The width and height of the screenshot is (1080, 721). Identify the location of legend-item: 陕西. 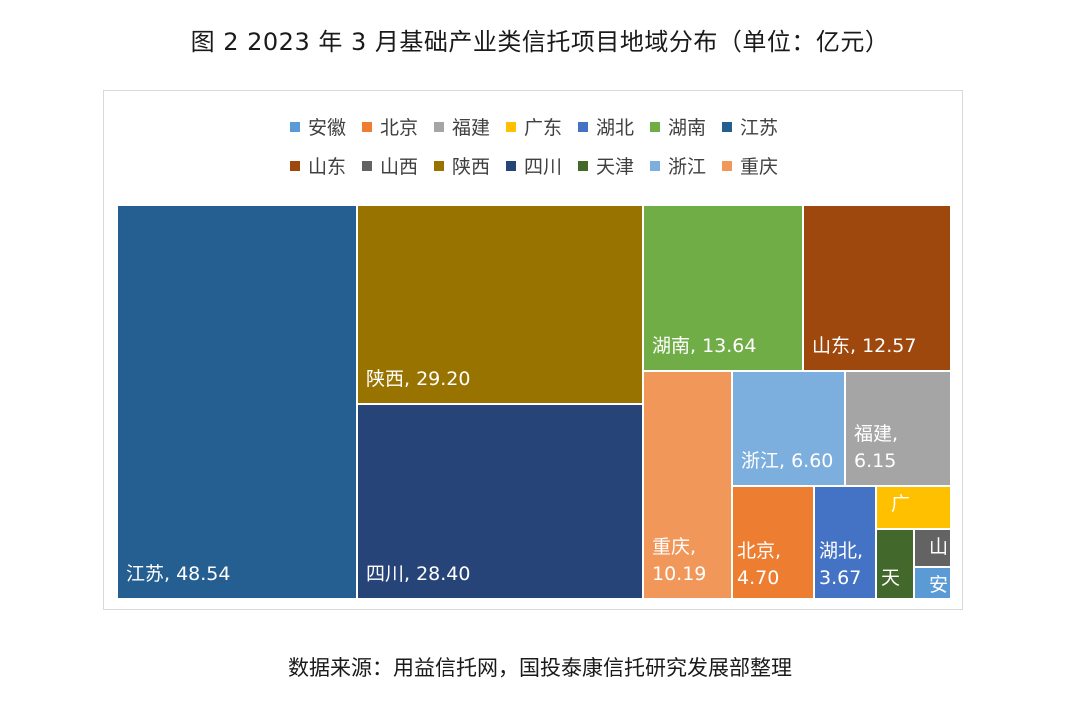
(461, 165).